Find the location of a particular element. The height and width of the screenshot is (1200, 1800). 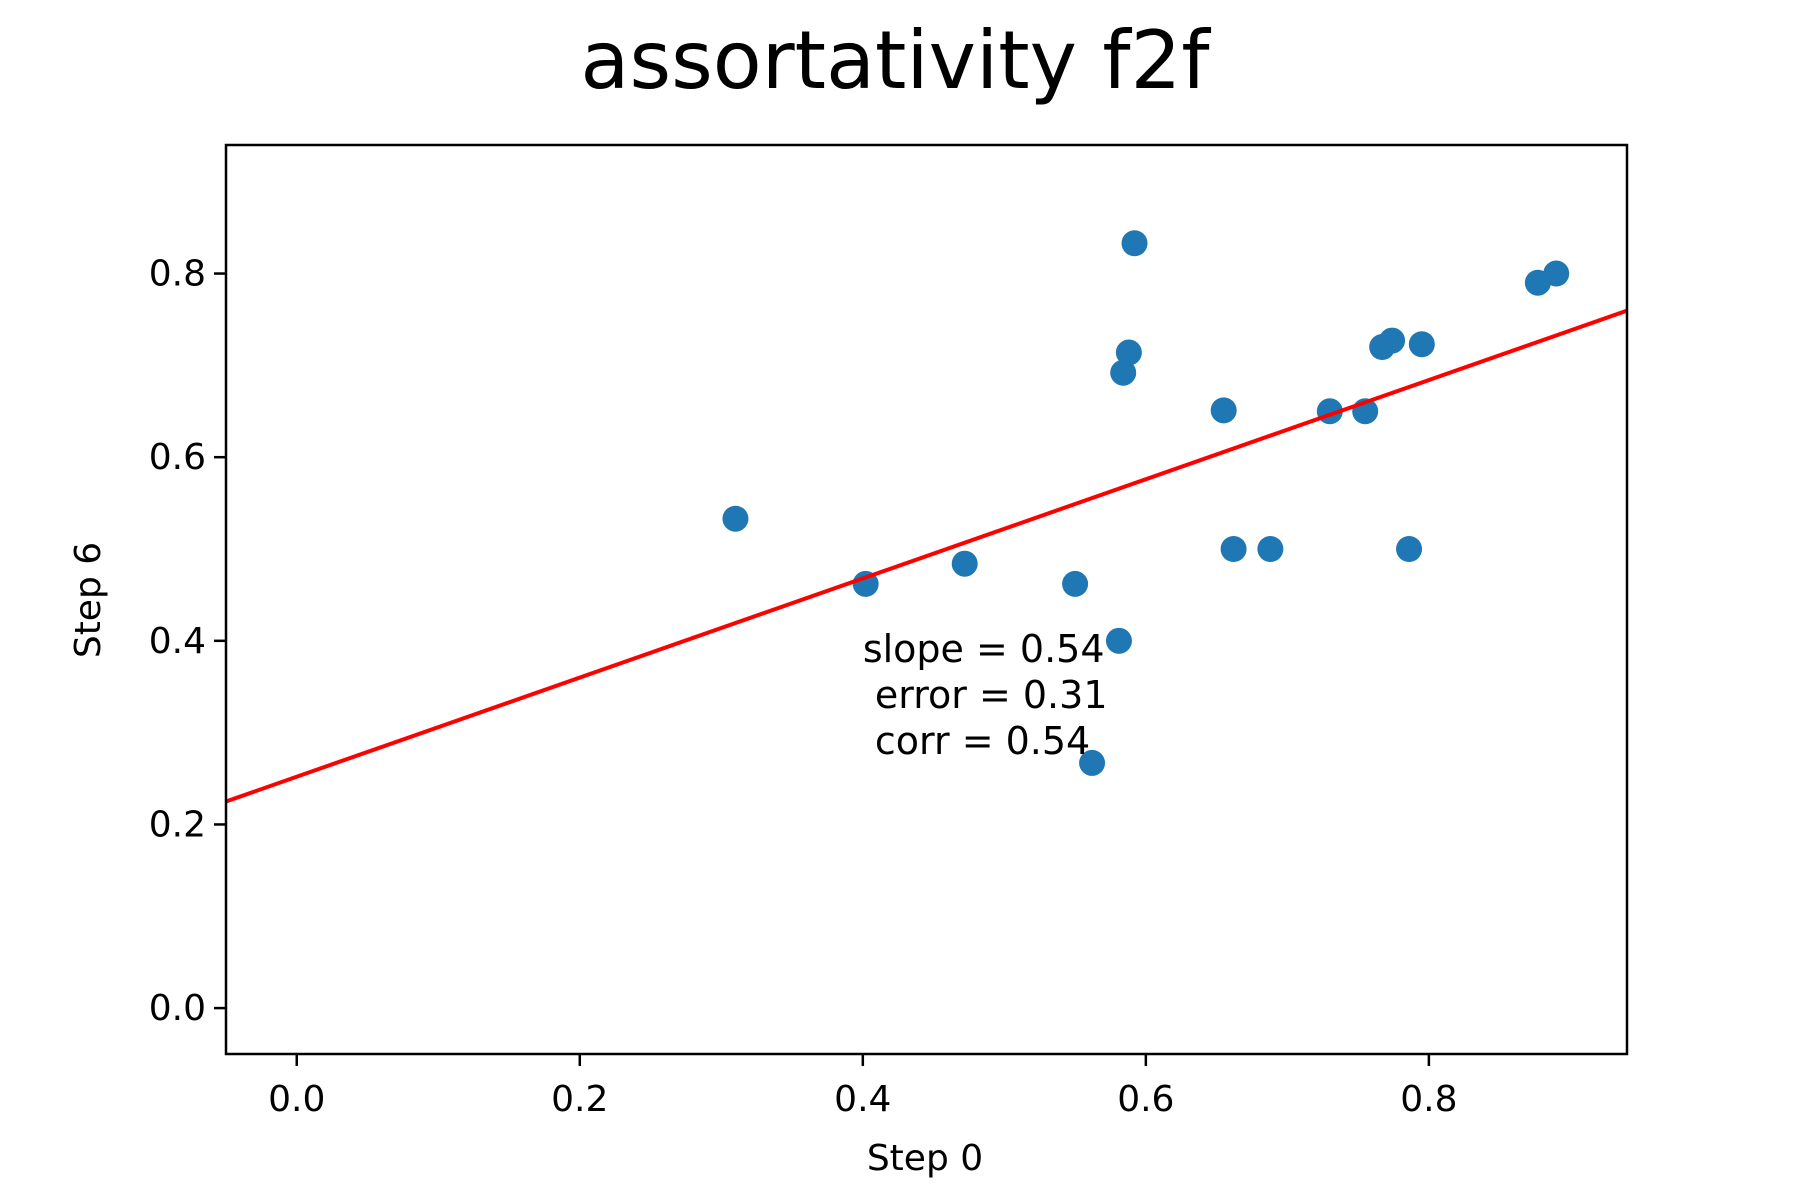

y-tick-label: 0.6 is located at coordinates (177, 457).